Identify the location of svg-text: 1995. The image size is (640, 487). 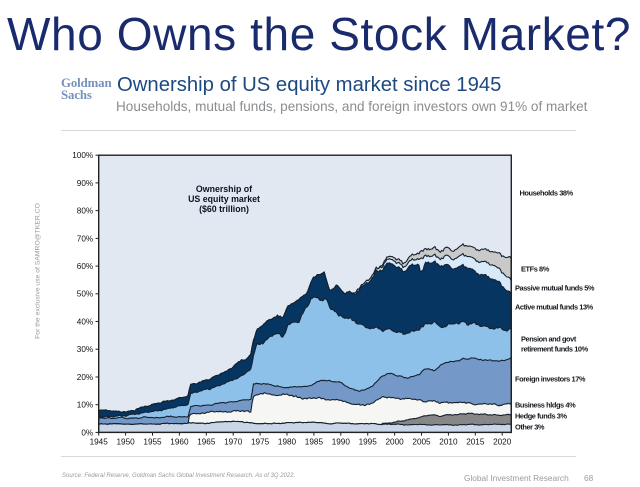
(368, 442).